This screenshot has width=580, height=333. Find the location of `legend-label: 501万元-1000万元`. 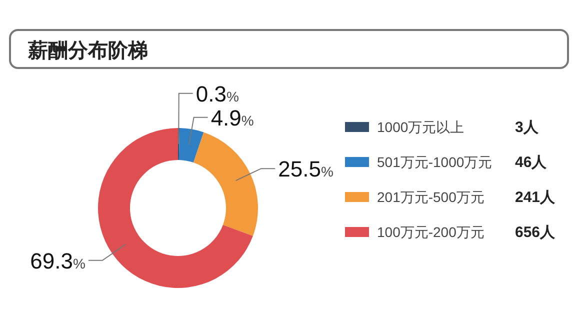

legend-label: 501万元-1000万元 is located at coordinates (434, 162).